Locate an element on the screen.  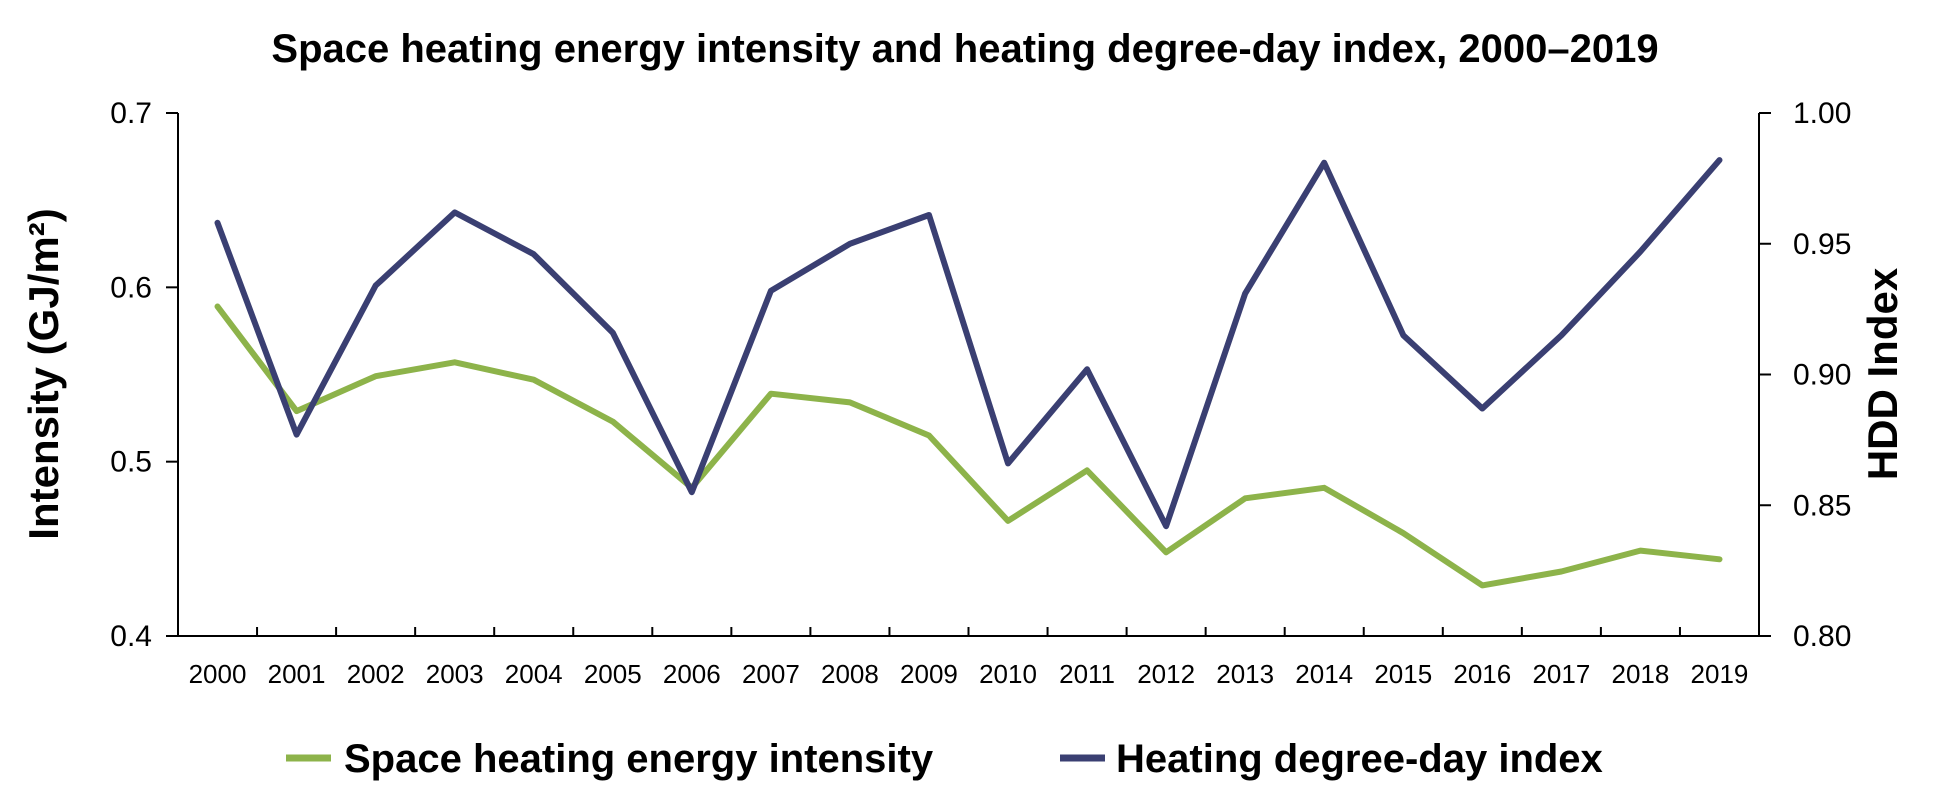
legend-label-intensity: Space heating energy intensity is located at coordinates (639, 759).